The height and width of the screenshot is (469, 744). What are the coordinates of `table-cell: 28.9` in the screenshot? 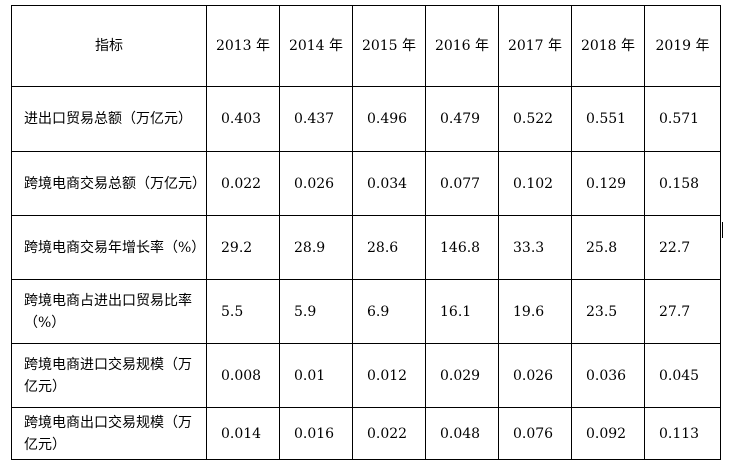 It's located at (316, 247).